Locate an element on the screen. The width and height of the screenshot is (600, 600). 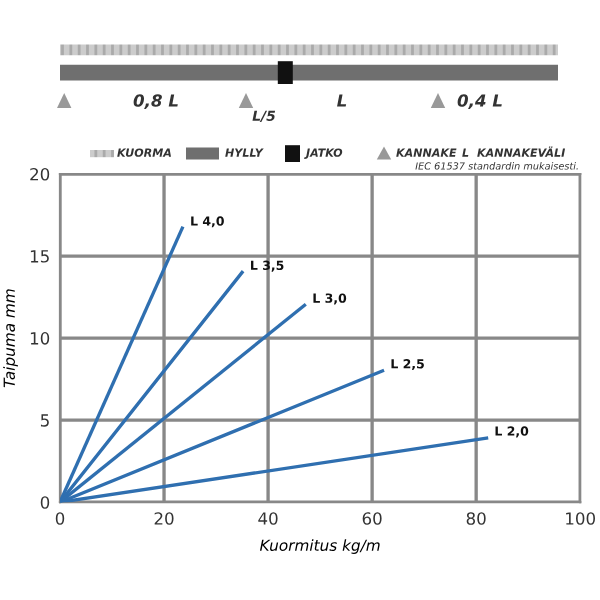
text: L is located at coordinates (342, 100).